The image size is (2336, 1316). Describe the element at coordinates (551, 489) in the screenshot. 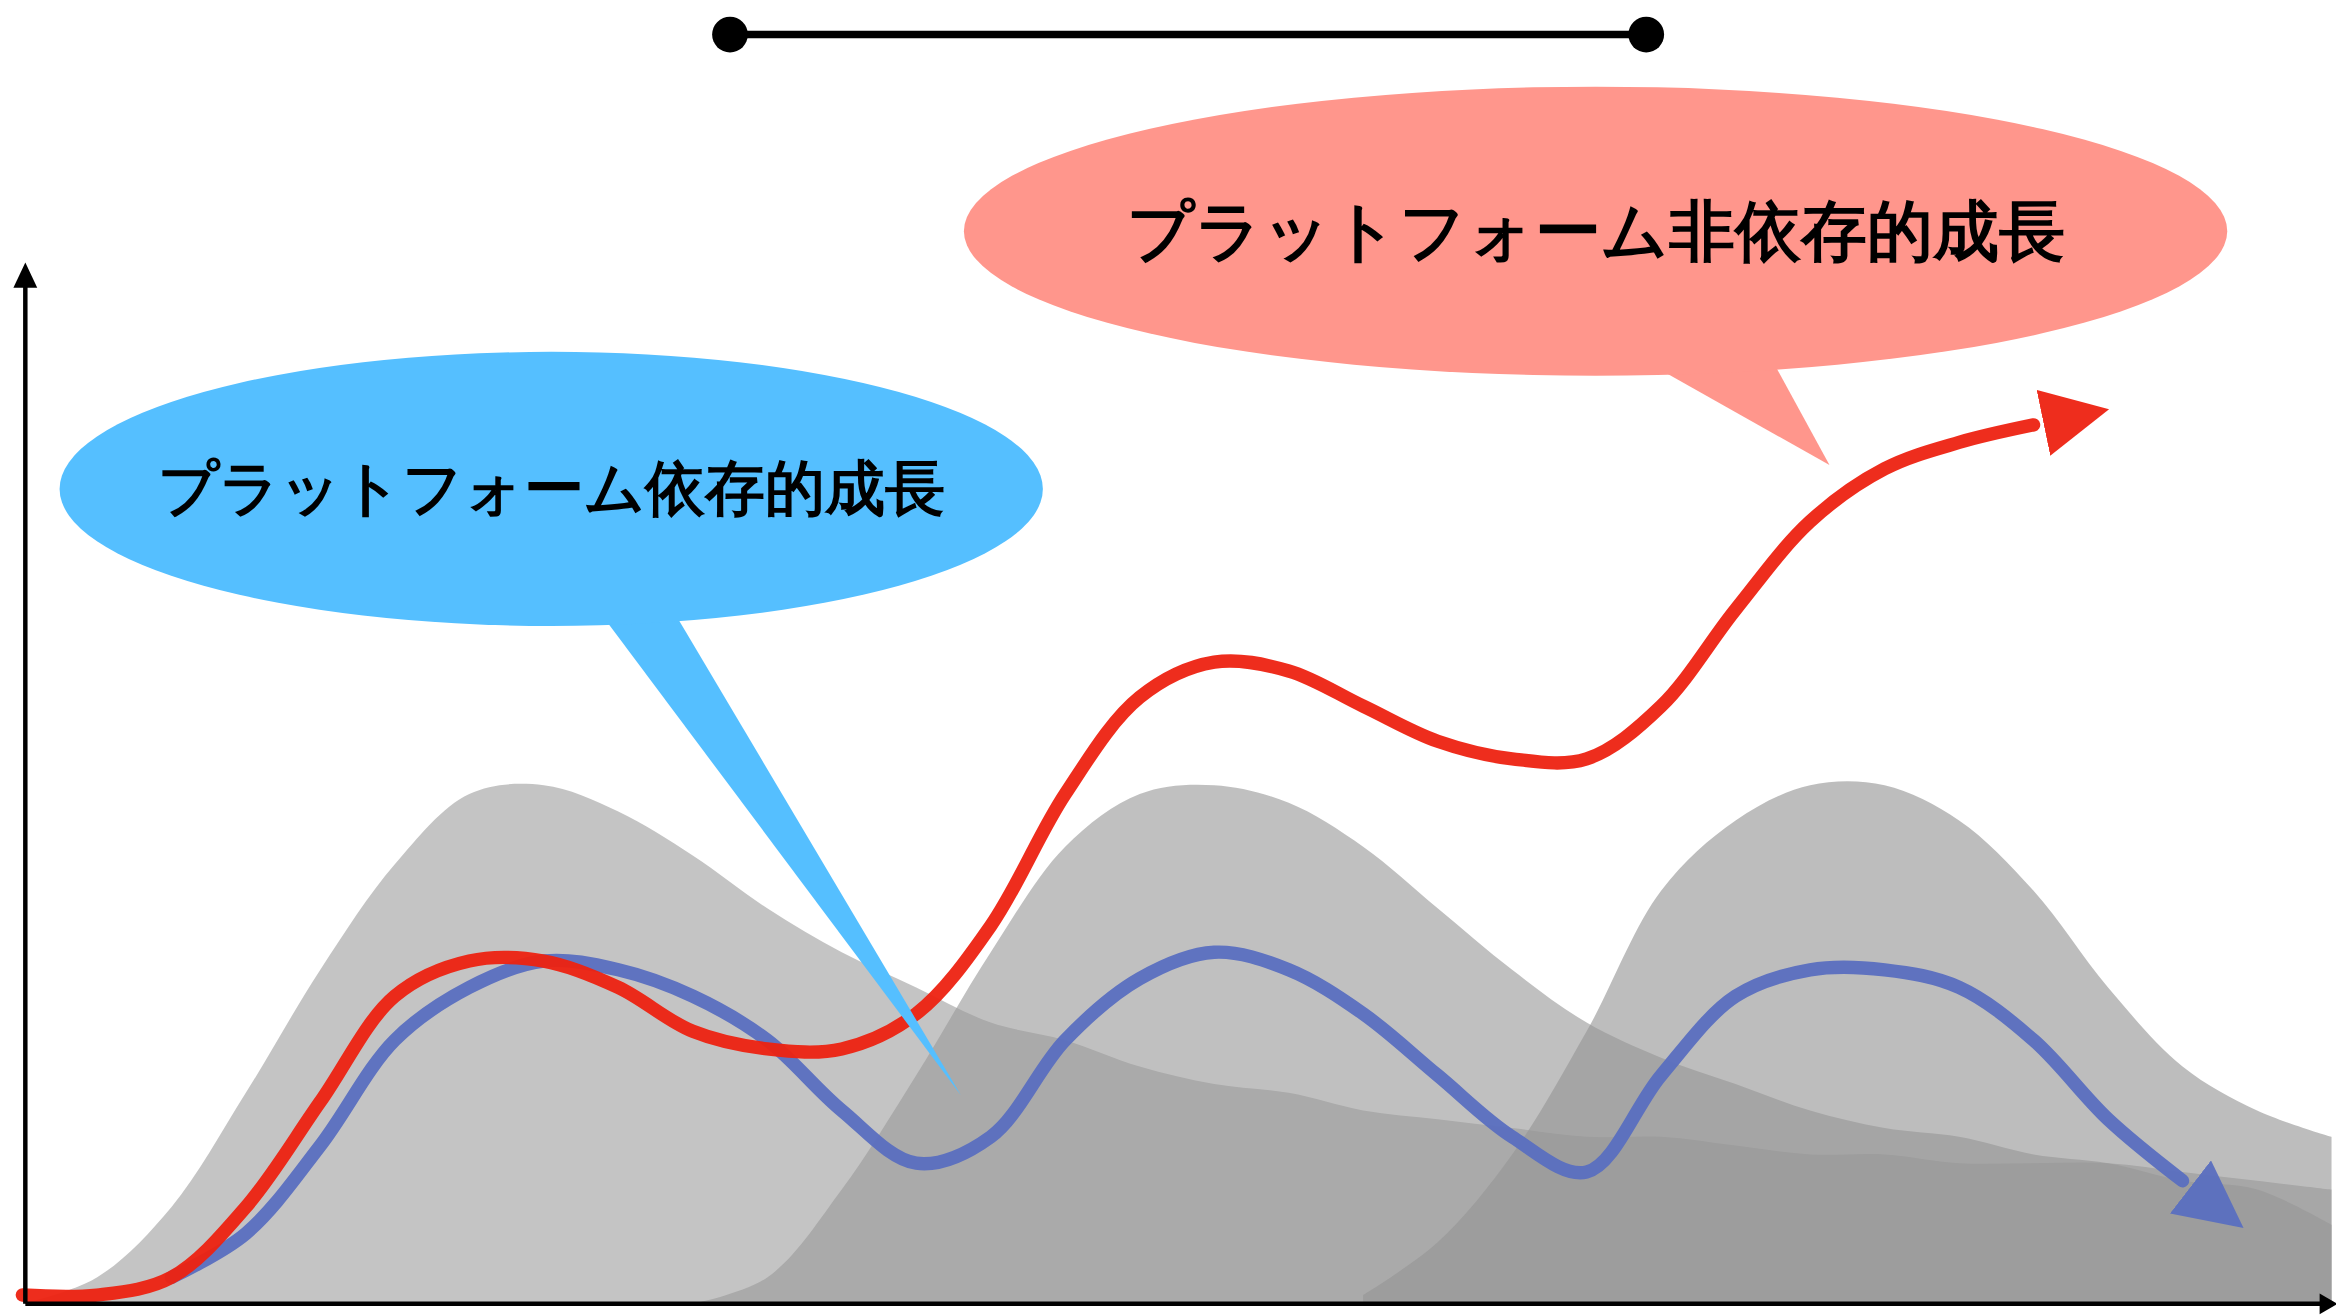

I see `annotation: プラットフォーム依存的成長` at that location.